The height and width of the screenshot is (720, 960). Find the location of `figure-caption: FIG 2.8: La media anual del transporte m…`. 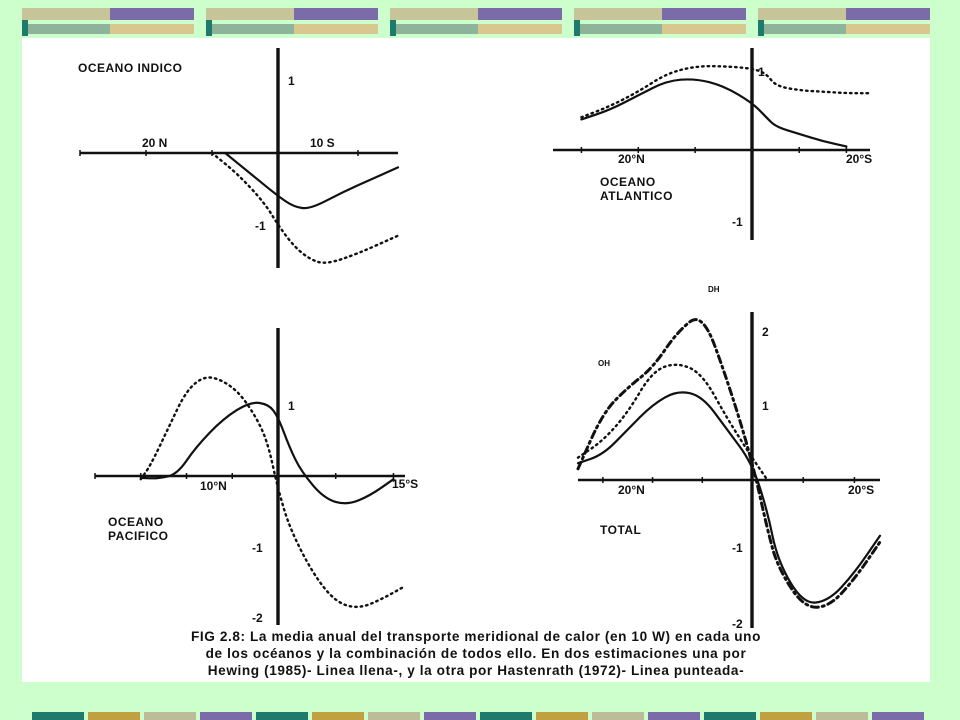

figure-caption: FIG 2.8: La media anual del transporte m… is located at coordinates (476, 653).